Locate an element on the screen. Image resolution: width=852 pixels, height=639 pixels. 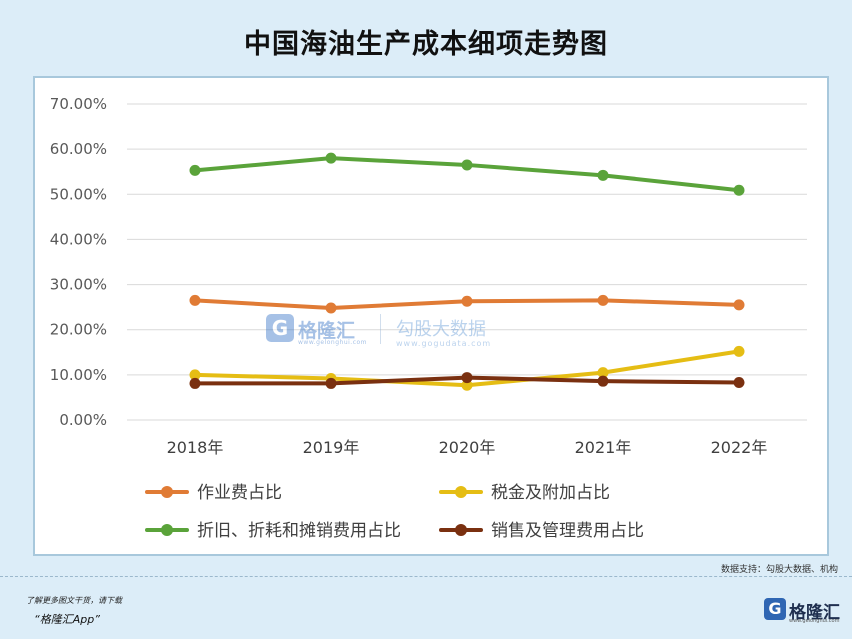
brand-logo-name: 格隆汇 is located at coordinates (814, 613).